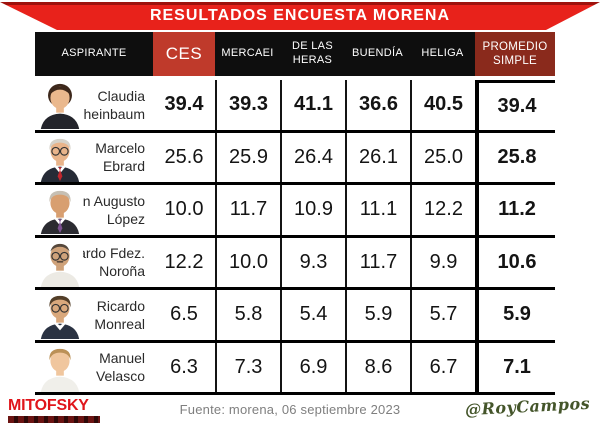 This screenshot has width=600, height=430. What do you see at coordinates (515, 262) in the screenshot?
I see `promedio-value: 10.6` at bounding box center [515, 262].